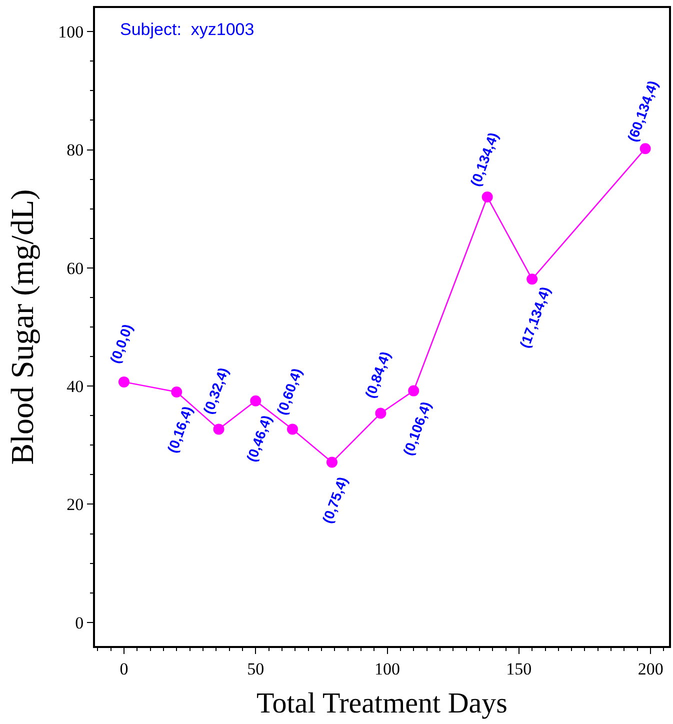 The width and height of the screenshot is (673, 724). What do you see at coordinates (255, 668) in the screenshot?
I see `x-tick-label: 50` at bounding box center [255, 668].